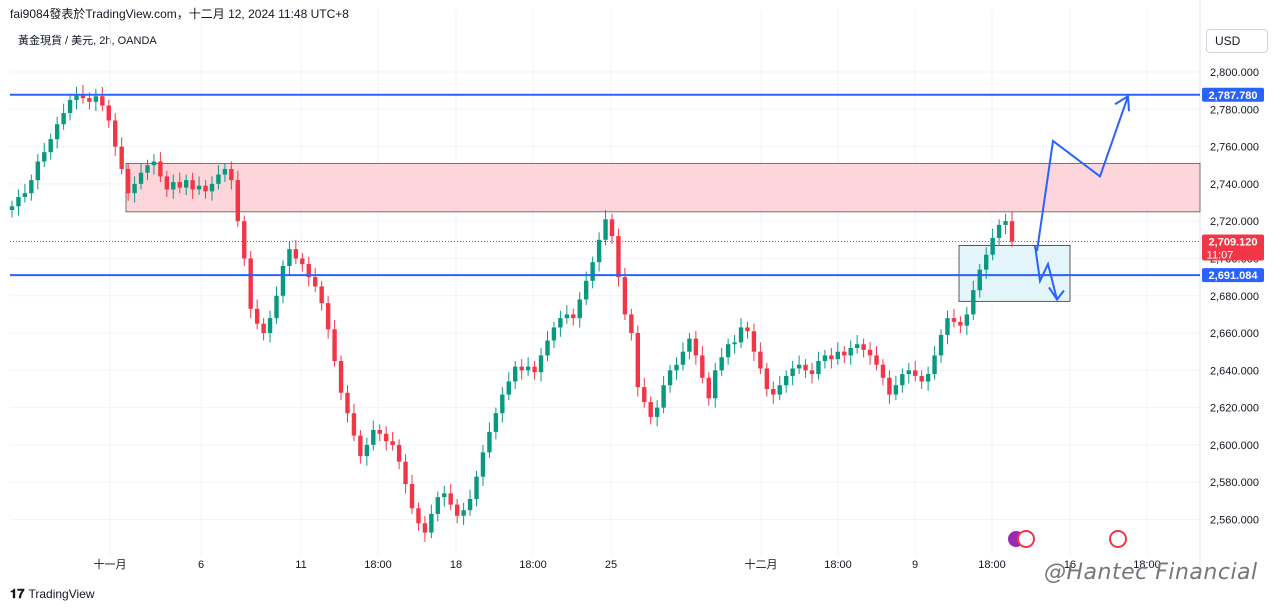 The image size is (1280, 611). I want to click on y-tick-label: 2,640.000, so click(1234, 371).